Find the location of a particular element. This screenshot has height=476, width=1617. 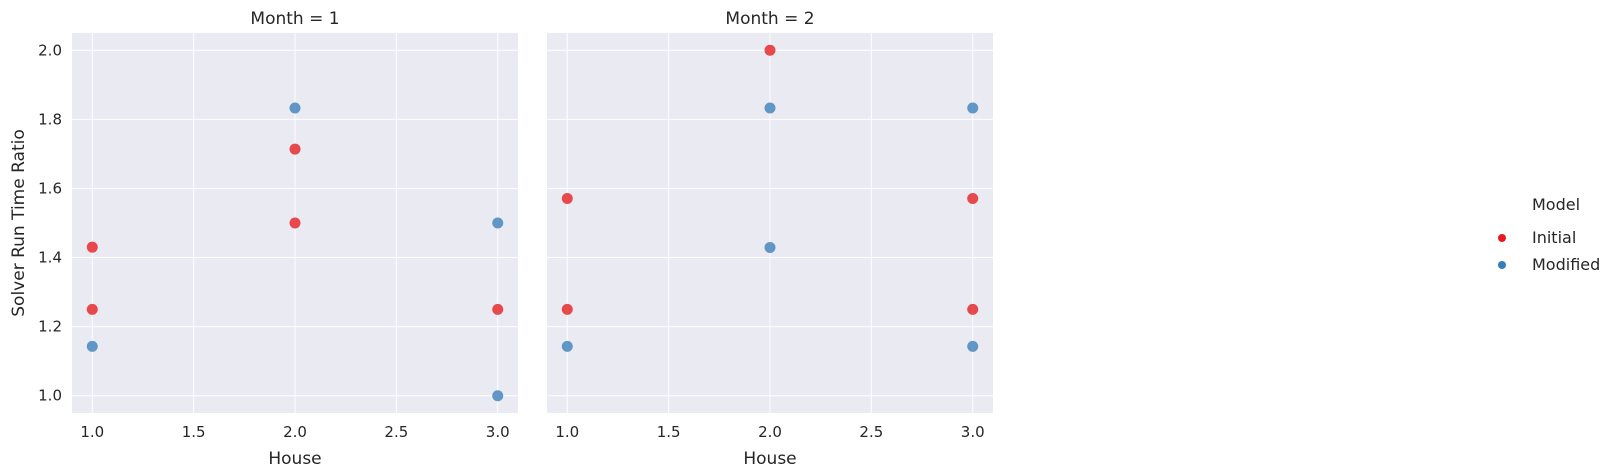

facet-title: Month = 1 is located at coordinates (294, 19).